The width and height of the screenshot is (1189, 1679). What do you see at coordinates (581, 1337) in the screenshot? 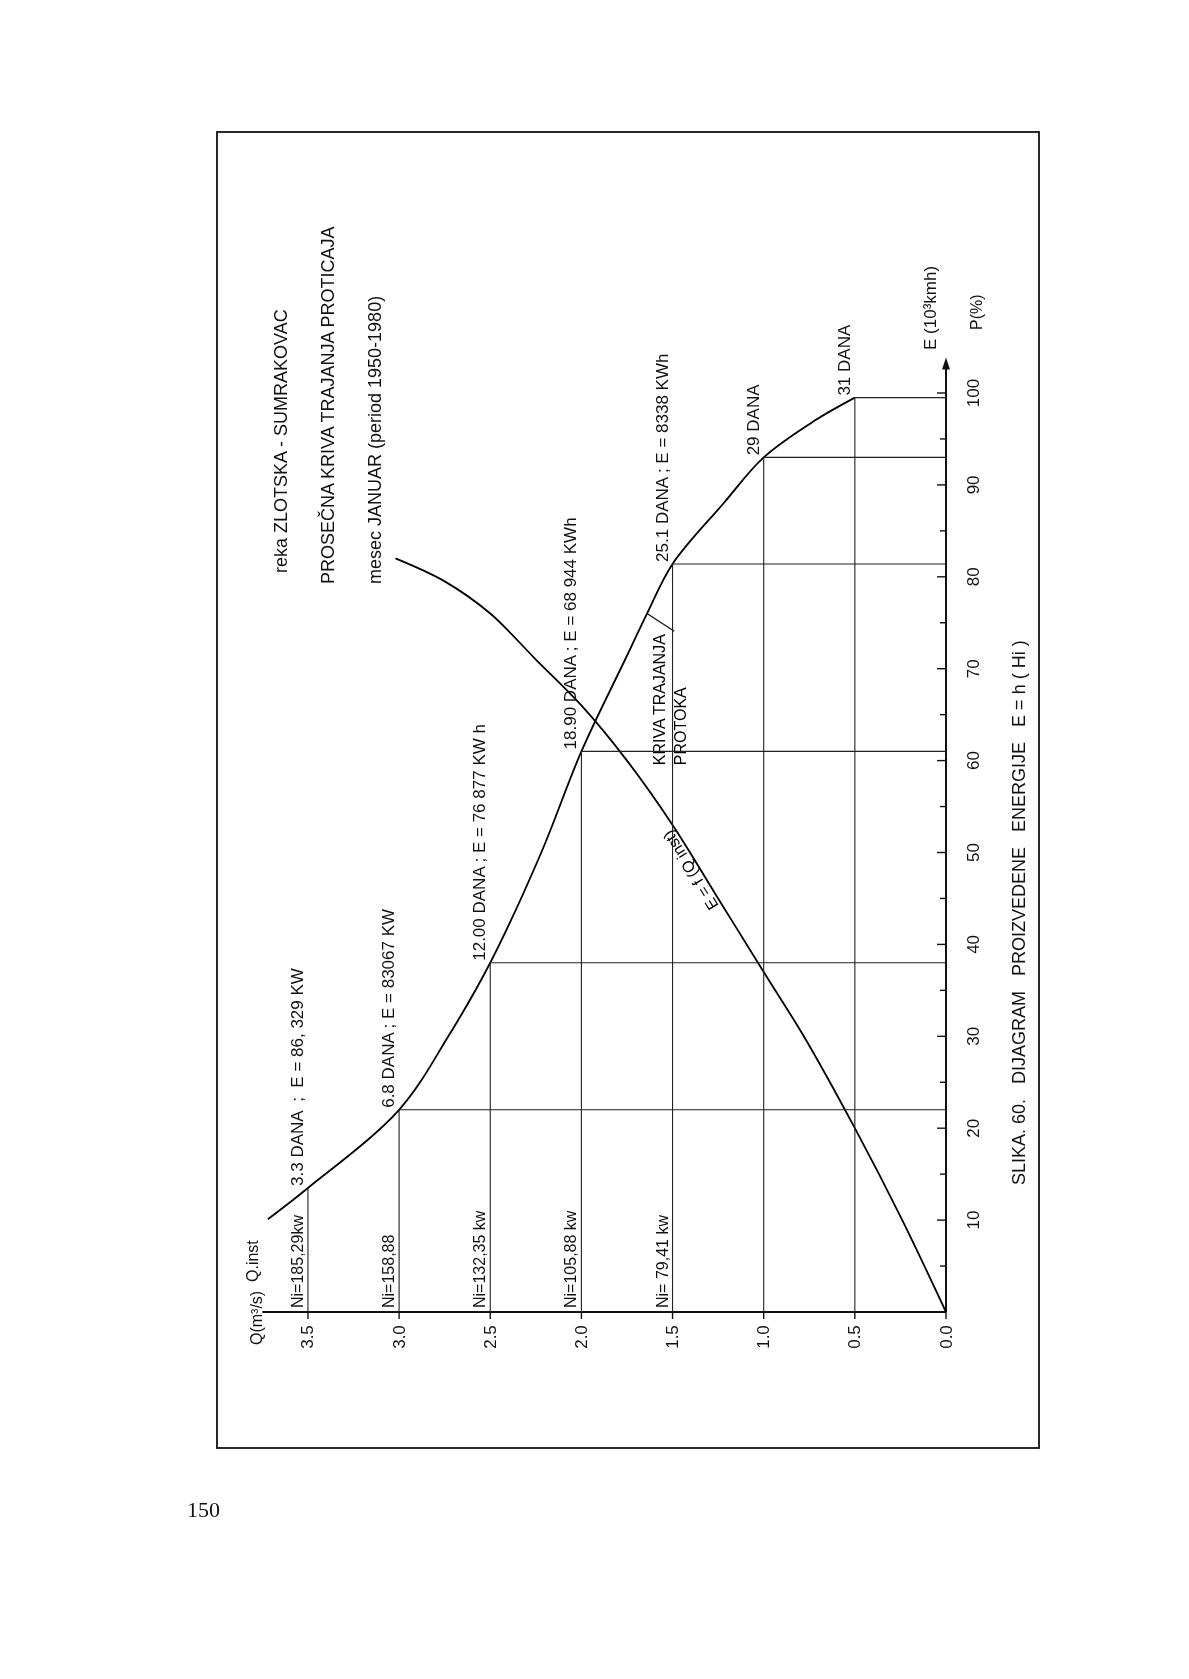
I see `x-tick-label: 2.0` at bounding box center [581, 1337].